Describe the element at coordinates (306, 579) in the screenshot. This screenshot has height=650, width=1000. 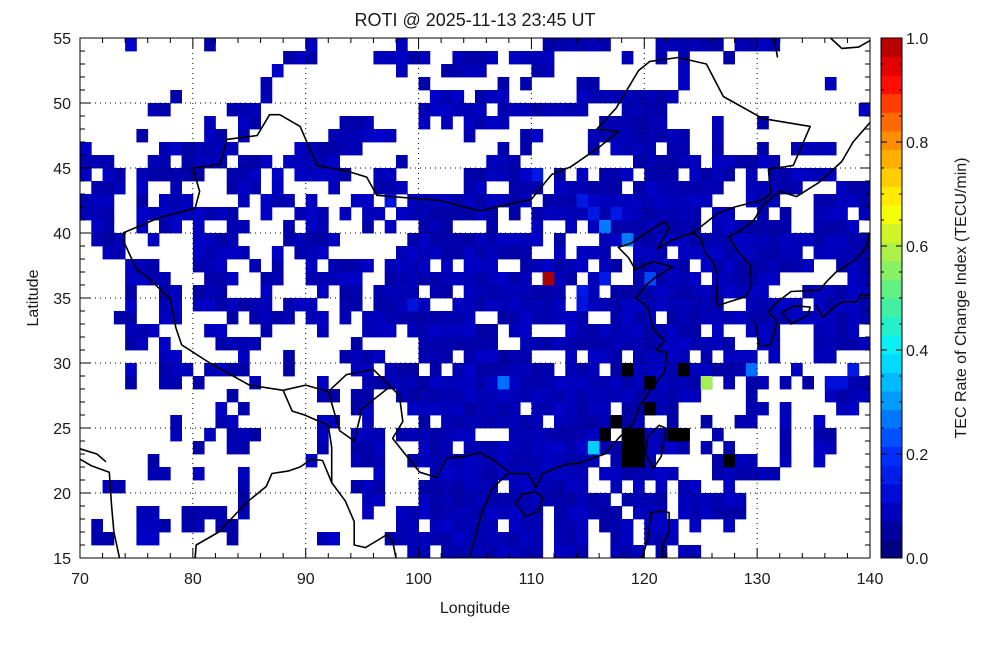
I see `x-tick-label: 90` at that location.